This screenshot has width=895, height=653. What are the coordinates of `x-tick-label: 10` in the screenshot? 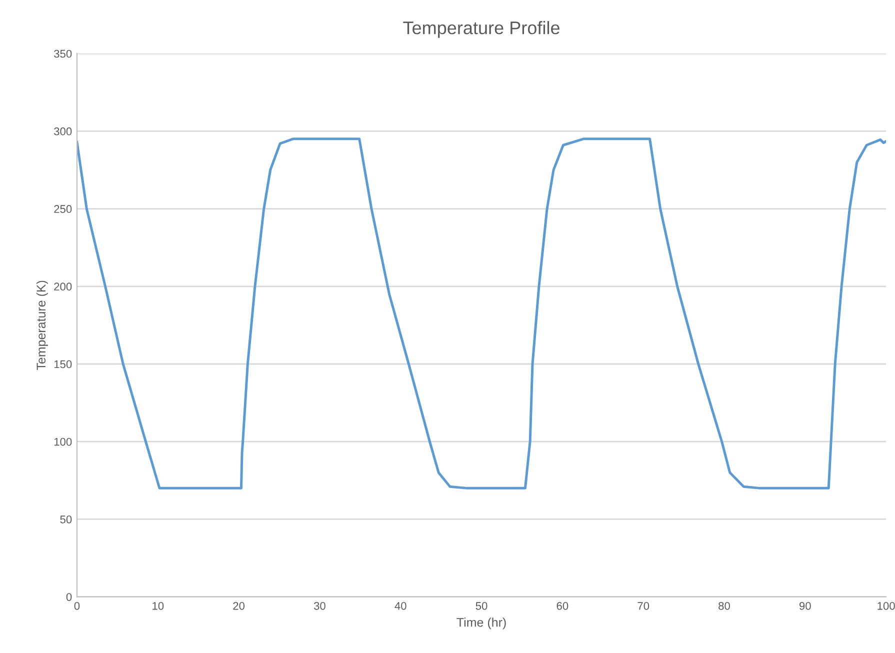 It's located at (158, 606).